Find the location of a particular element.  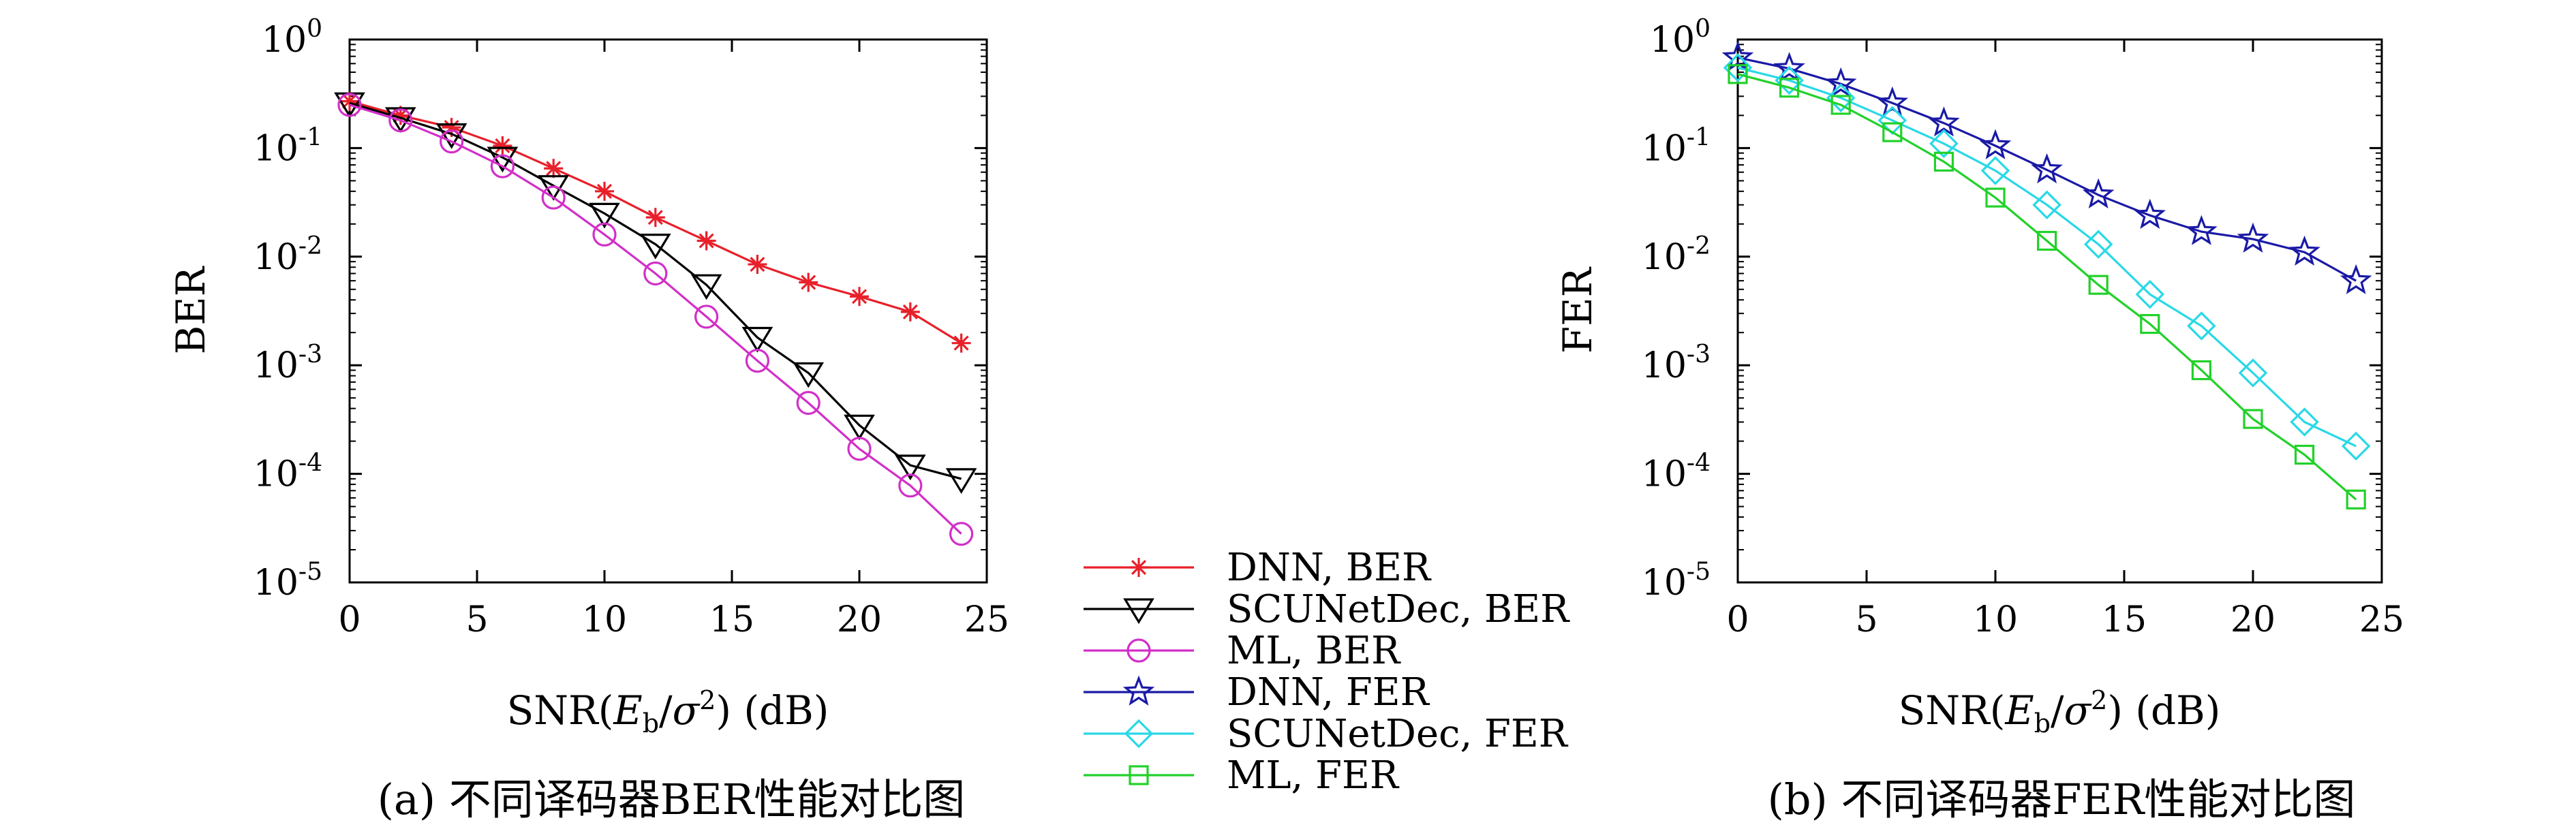

x-axis-title-b: SNR(Eb/σ2) (dB) is located at coordinates (2060, 711).